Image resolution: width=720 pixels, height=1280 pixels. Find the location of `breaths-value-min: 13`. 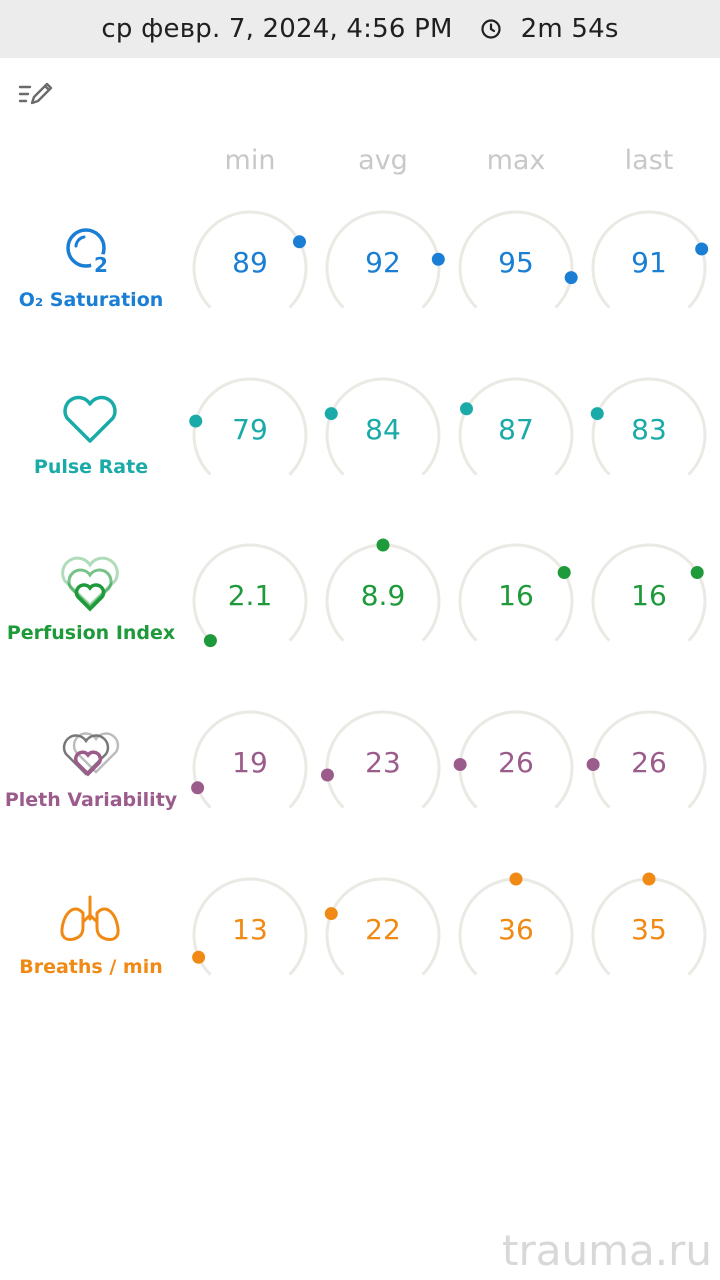

breaths-value-min: 13 is located at coordinates (250, 929).